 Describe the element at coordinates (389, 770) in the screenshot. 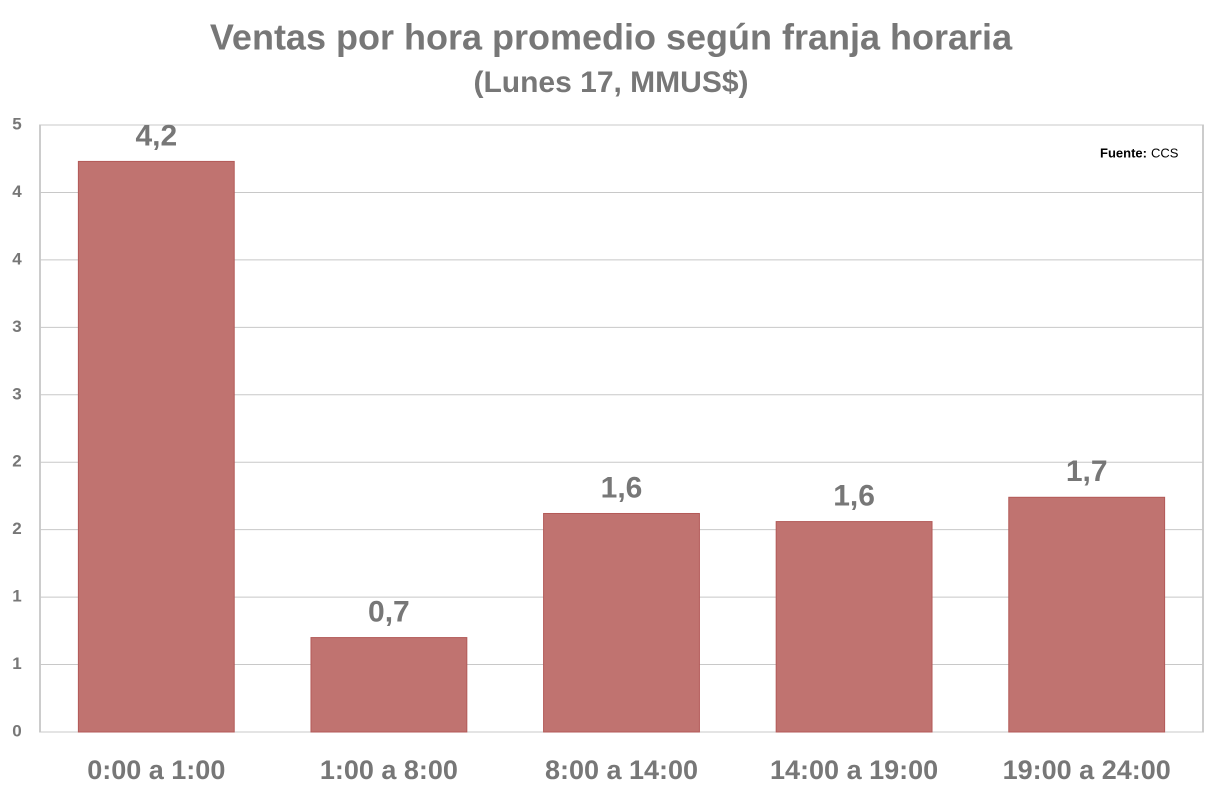

I see `x-tick-label: 1:00 a 8:00` at that location.